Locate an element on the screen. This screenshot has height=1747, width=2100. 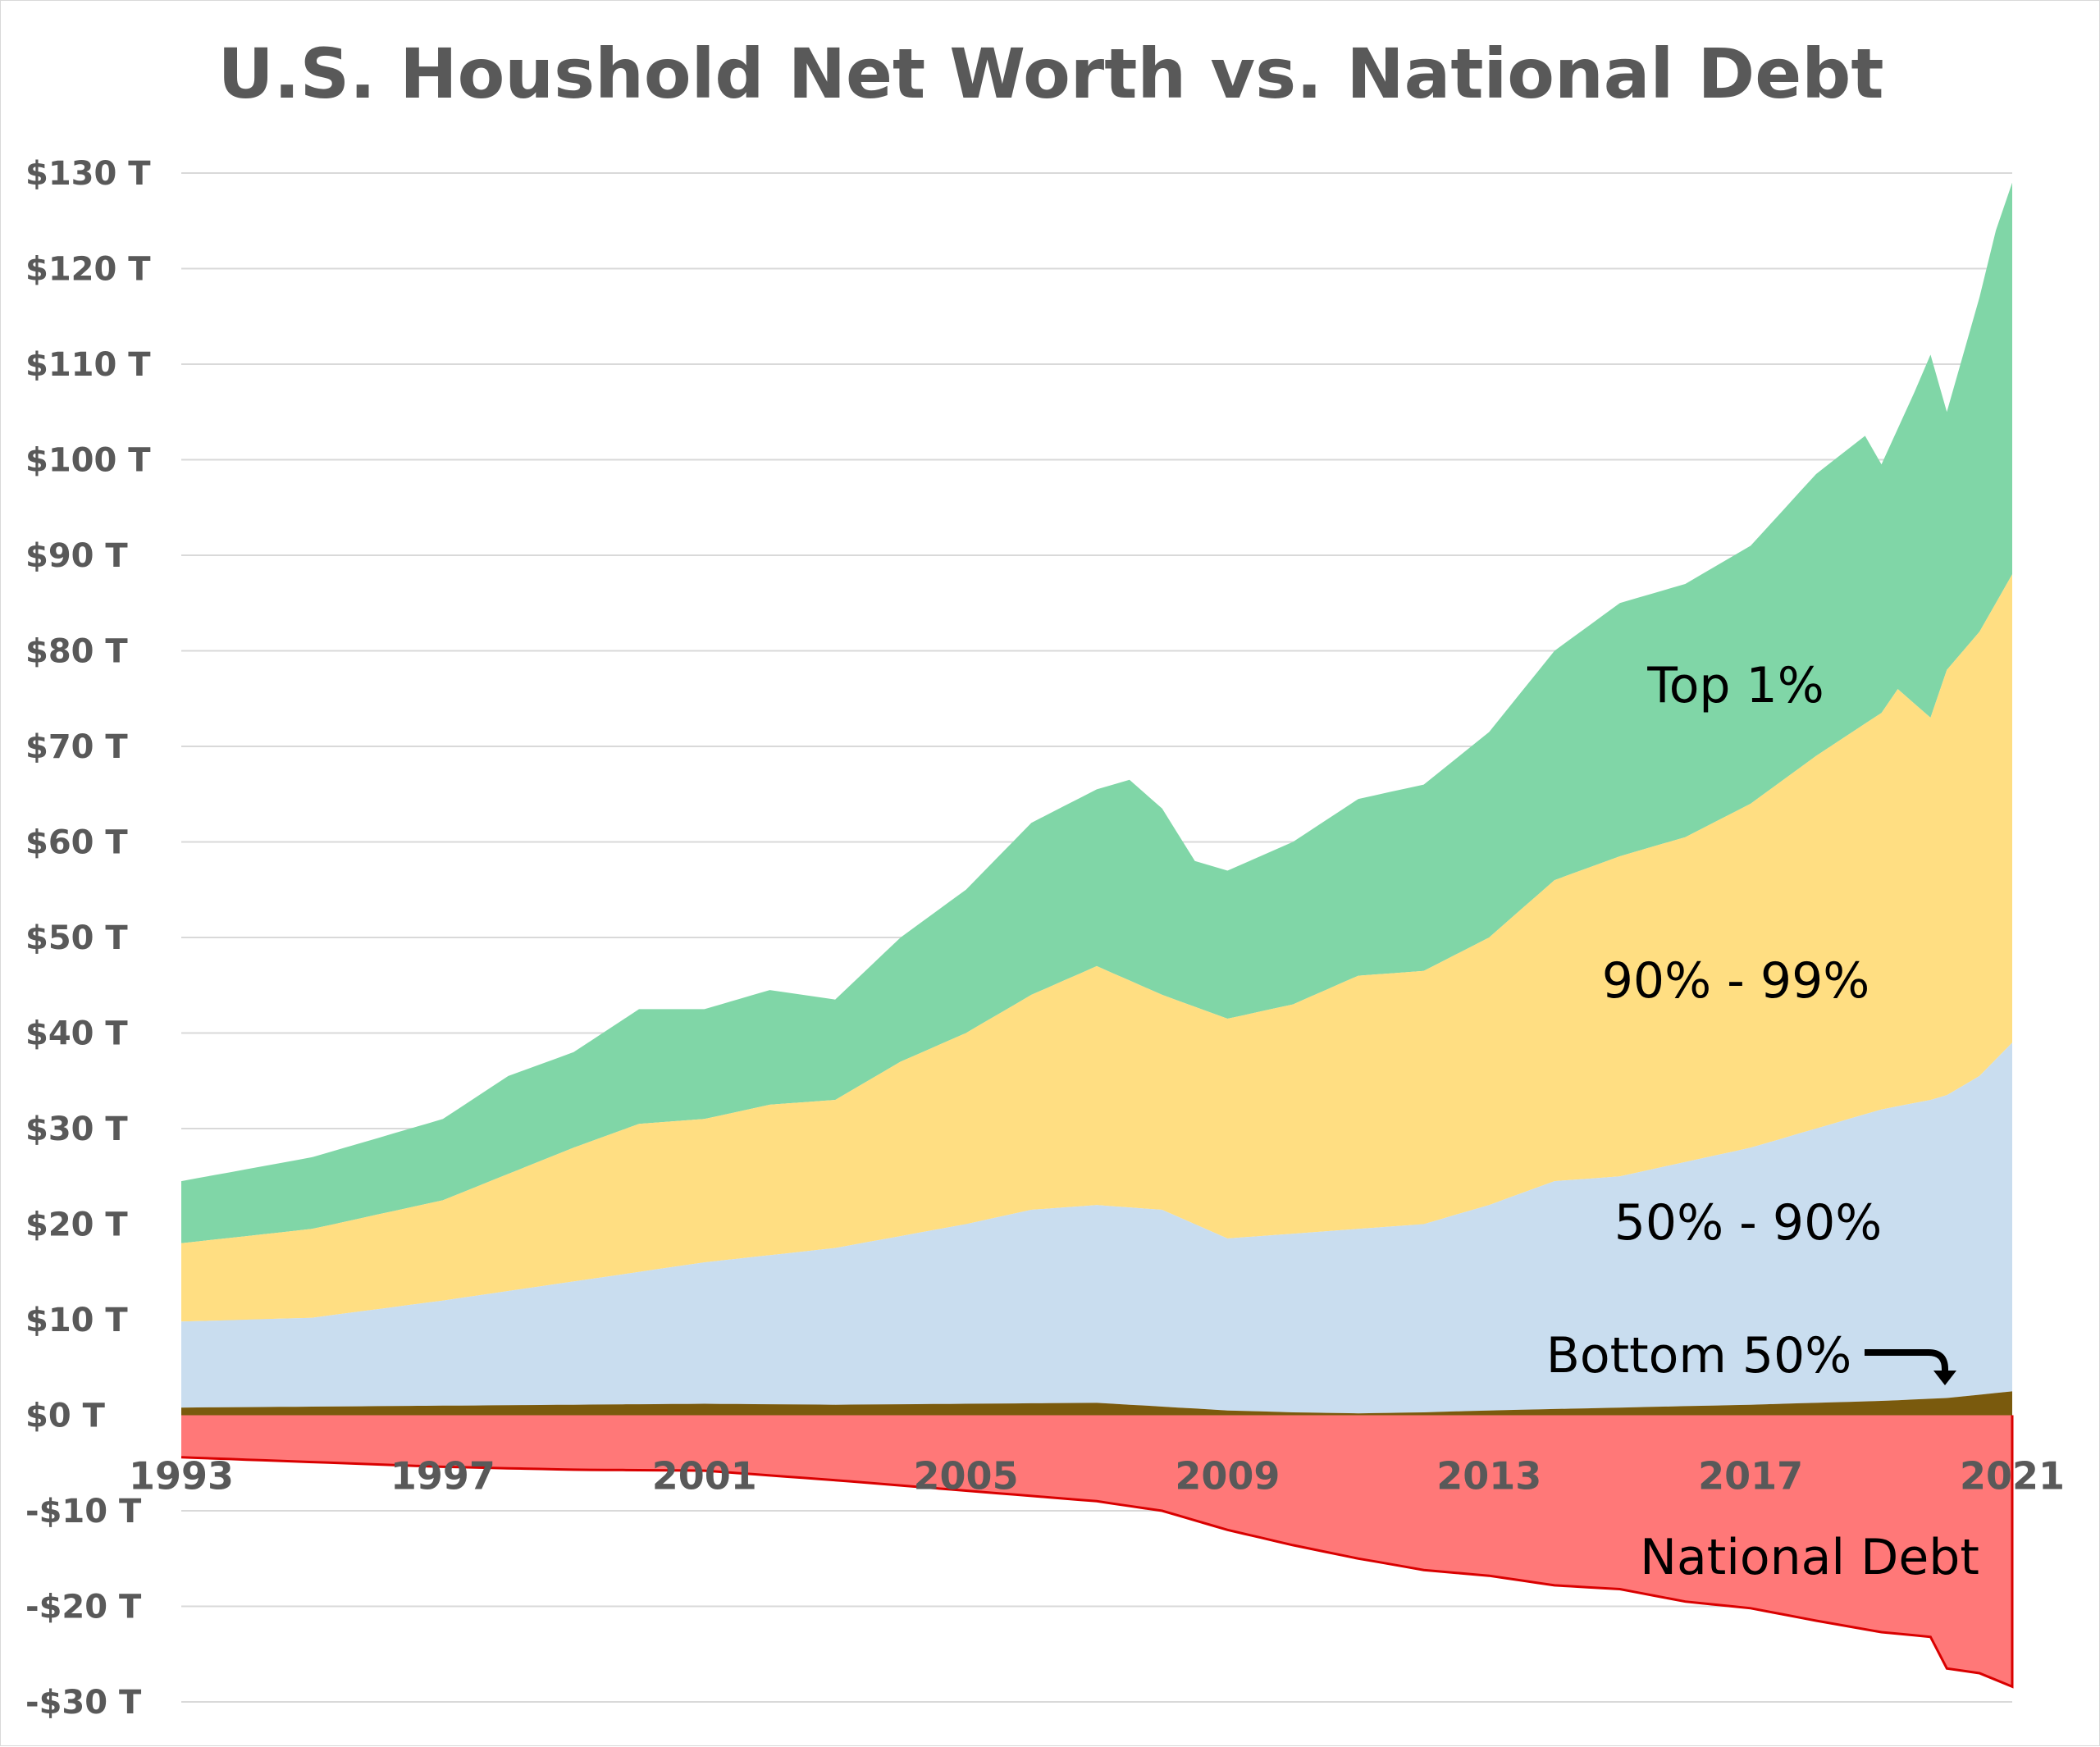
y-tick-label: $100 T is located at coordinates (88, 461).